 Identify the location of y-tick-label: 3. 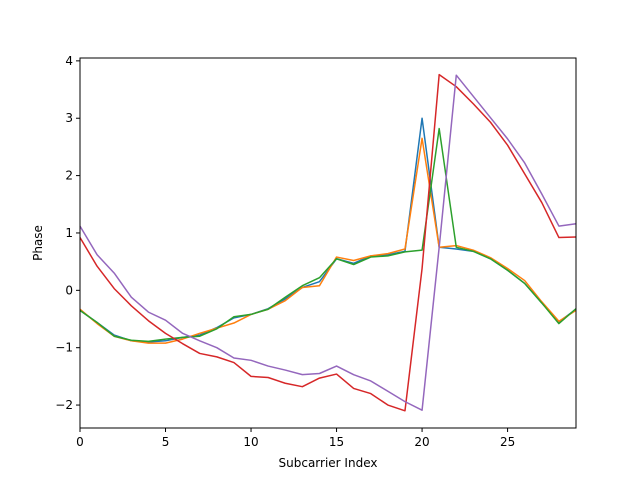
(69, 118).